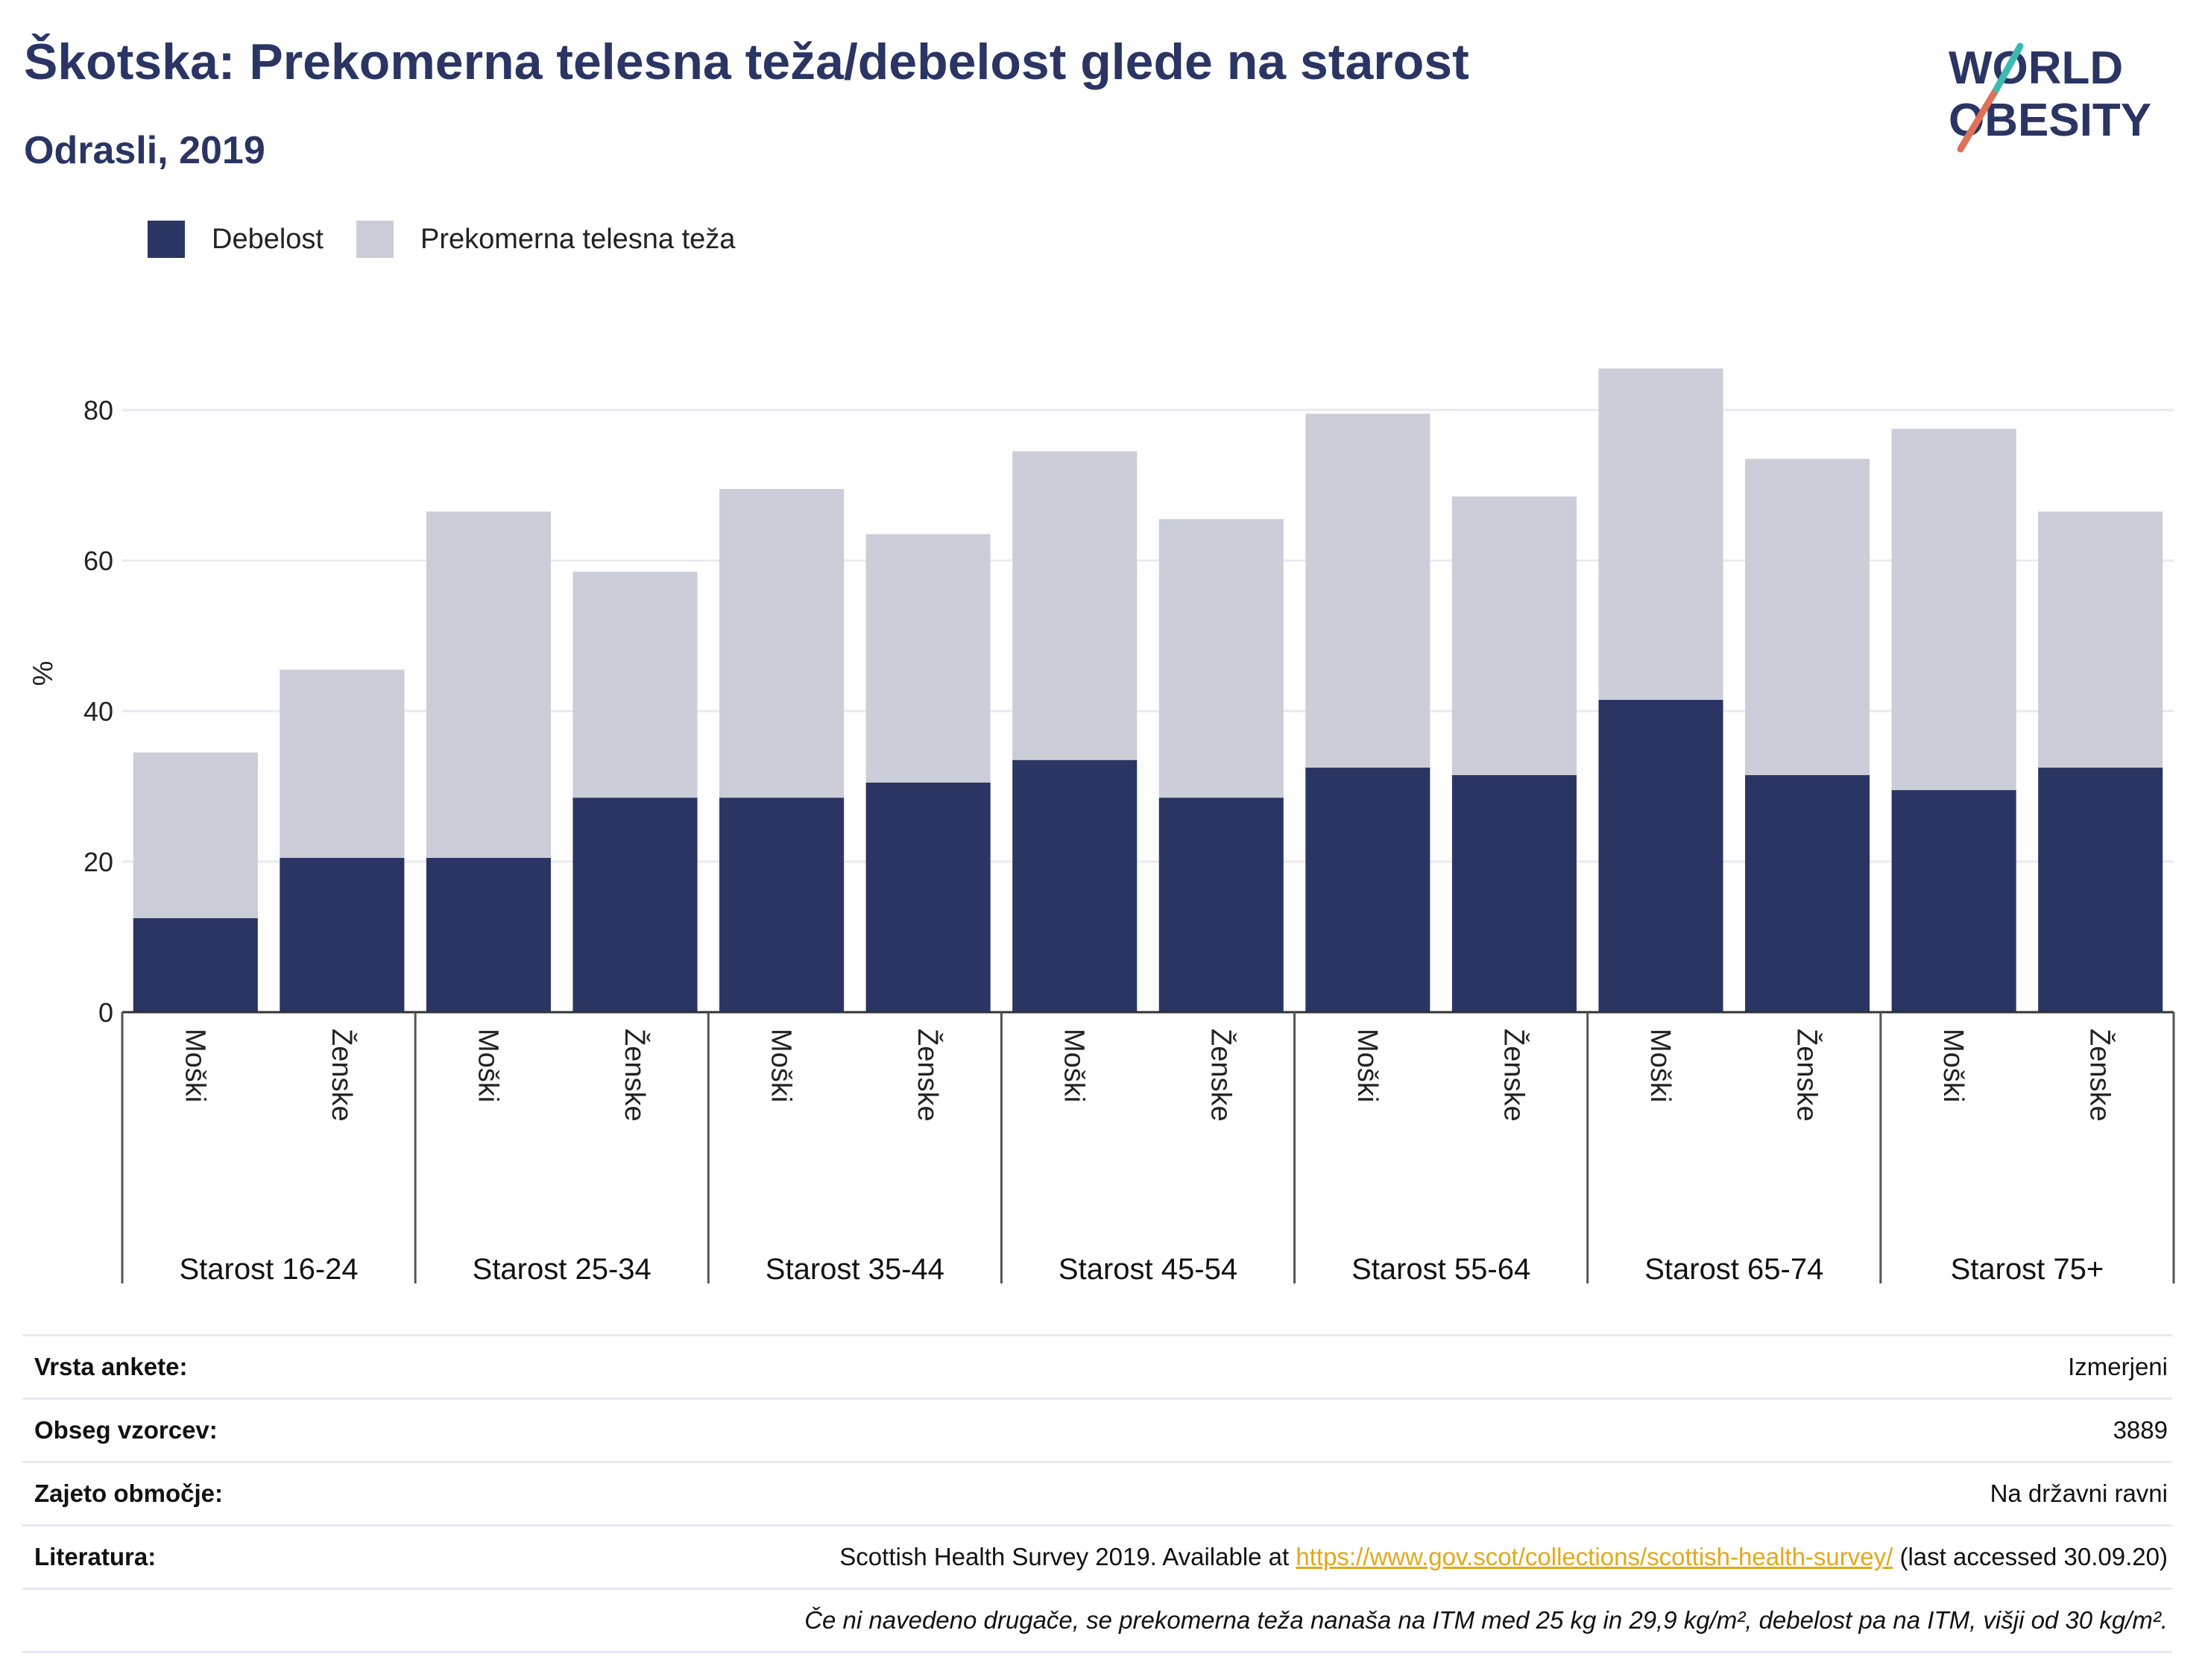 This screenshot has height=1680, width=2205. Describe the element at coordinates (2079, 1493) in the screenshot. I see `info-value: Na državni ravni` at that location.